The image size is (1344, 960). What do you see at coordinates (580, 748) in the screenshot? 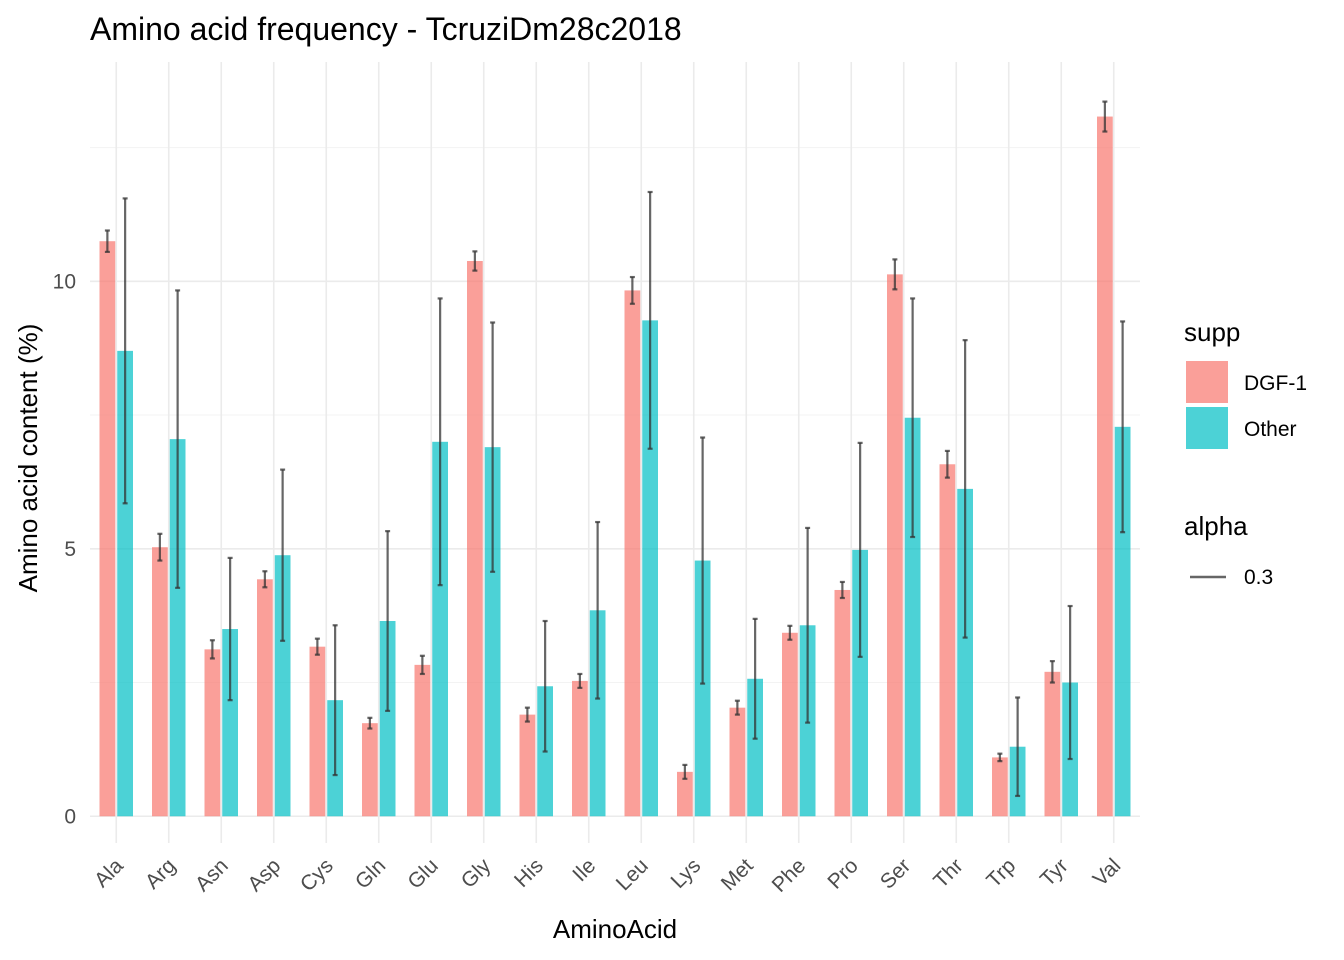
I see `bar-dgf1-ile` at bounding box center [580, 748].